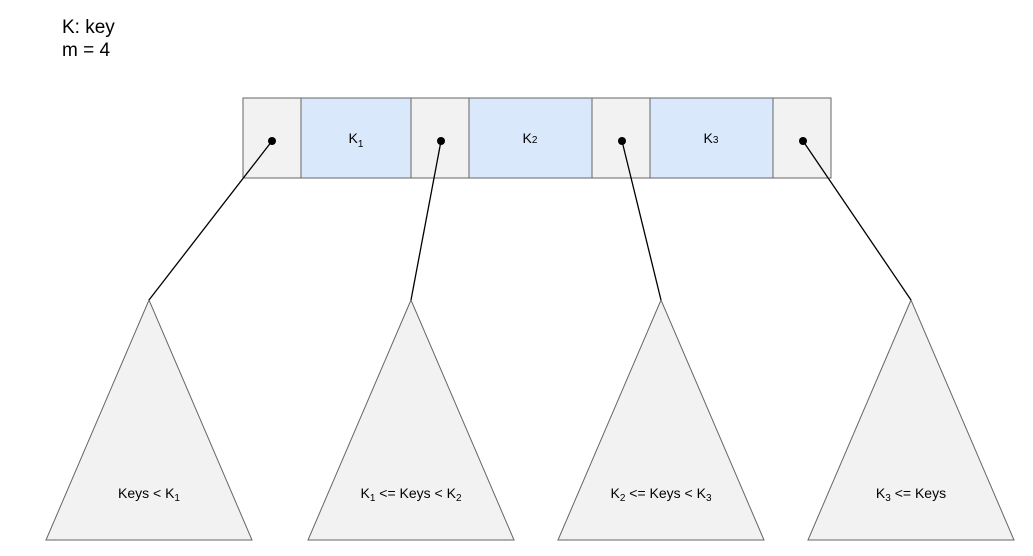 Image resolution: width=1033 pixels, height=556 pixels. What do you see at coordinates (149, 494) in the screenshot?
I see `subtree-label-0: Keys < K1` at bounding box center [149, 494].